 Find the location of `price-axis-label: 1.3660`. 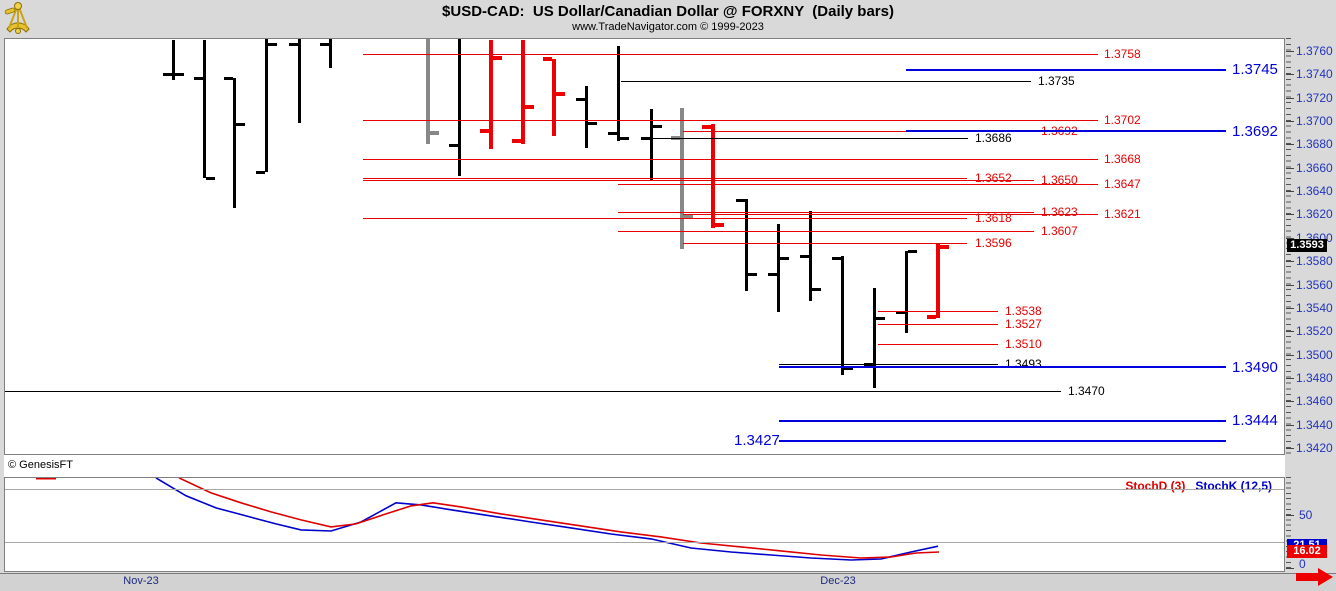

price-axis-label: 1.3660 is located at coordinates (1314, 167).